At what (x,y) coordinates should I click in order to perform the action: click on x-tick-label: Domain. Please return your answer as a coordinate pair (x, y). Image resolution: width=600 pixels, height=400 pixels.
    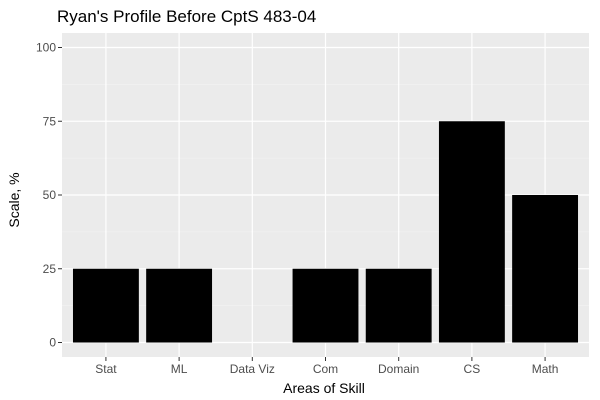
    Looking at the image, I should click on (398, 369).